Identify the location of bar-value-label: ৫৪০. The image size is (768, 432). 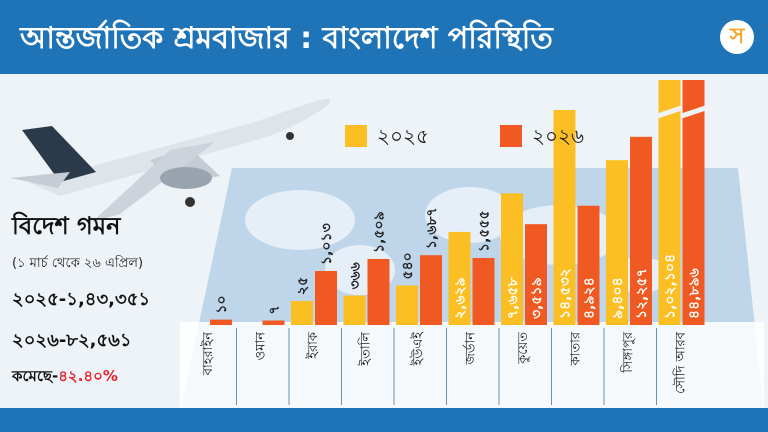
(408, 265).